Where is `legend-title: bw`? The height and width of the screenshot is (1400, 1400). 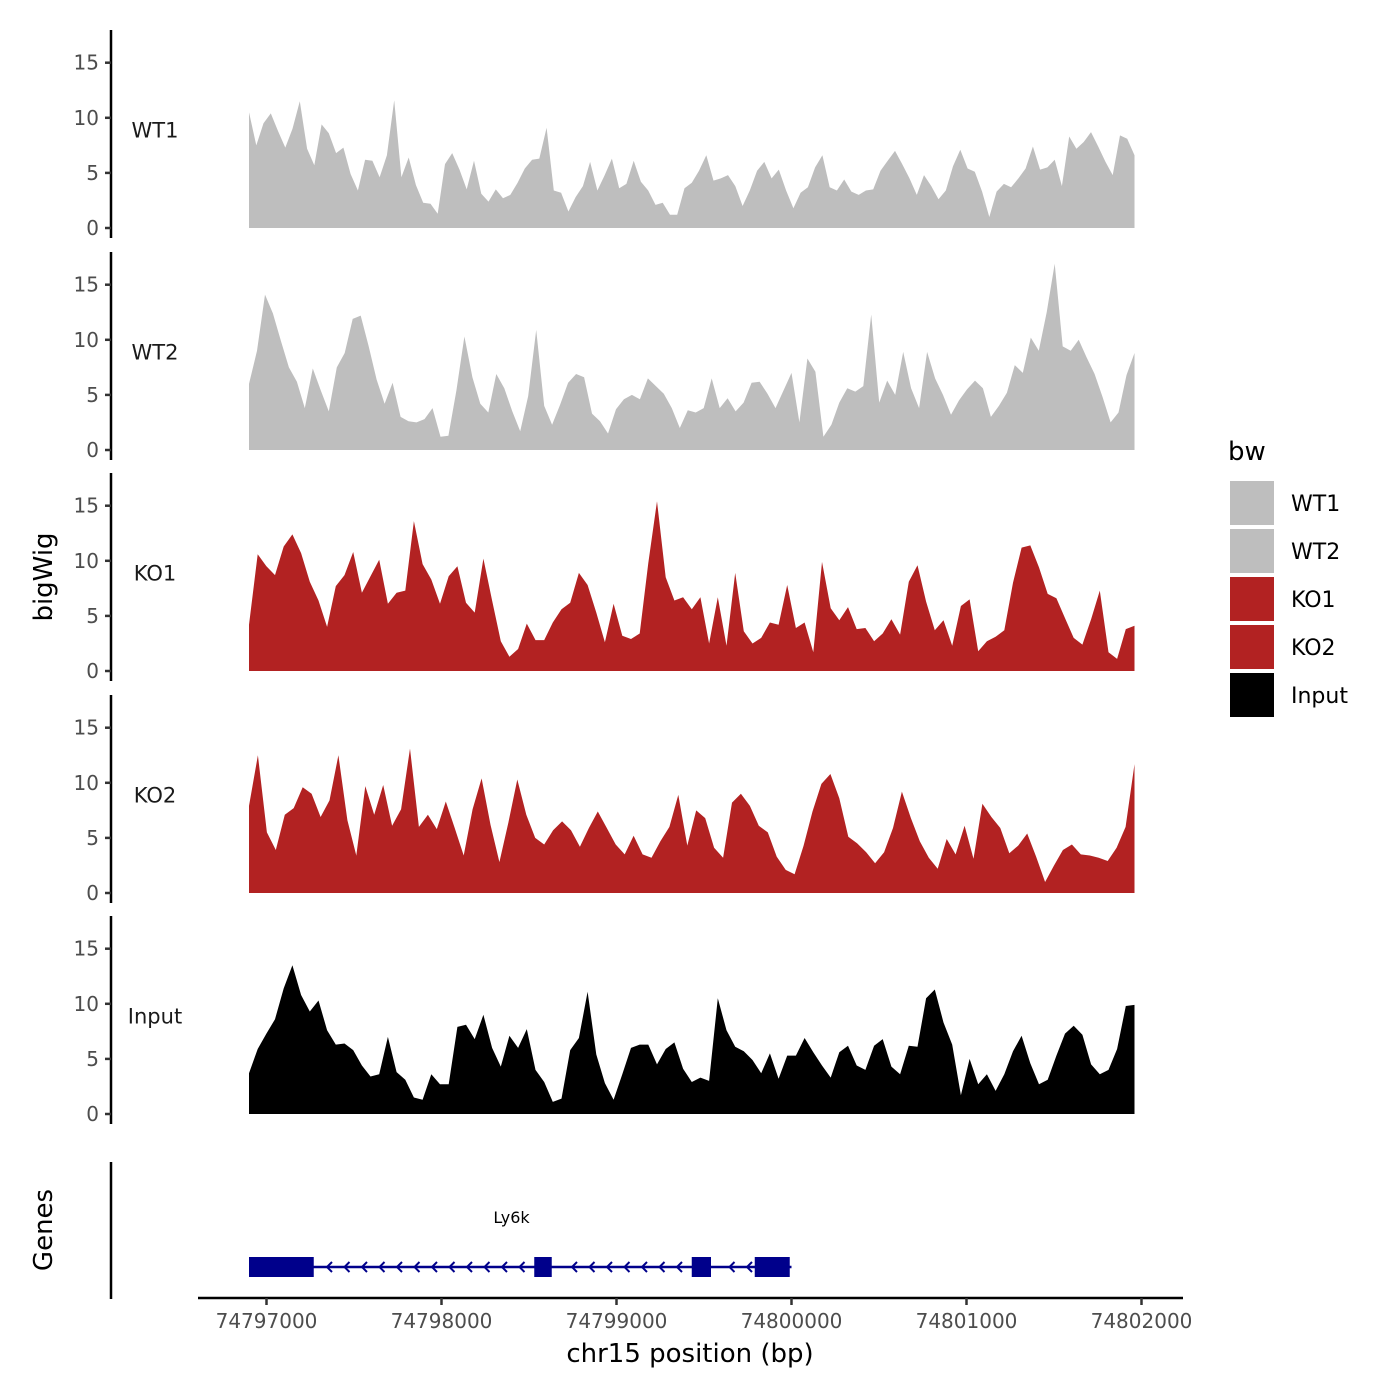
legend-title: bw is located at coordinates (1247, 452).